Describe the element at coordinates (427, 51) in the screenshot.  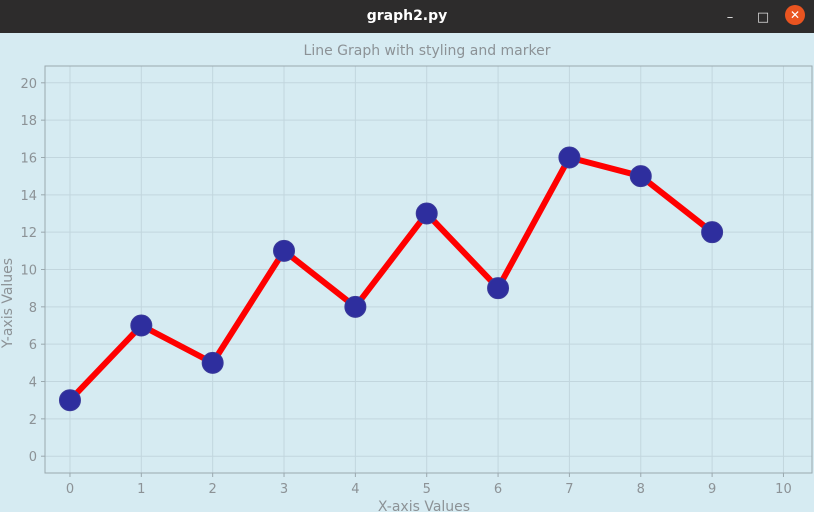
I see `chart-title: Line Graph with styling and marker` at that location.